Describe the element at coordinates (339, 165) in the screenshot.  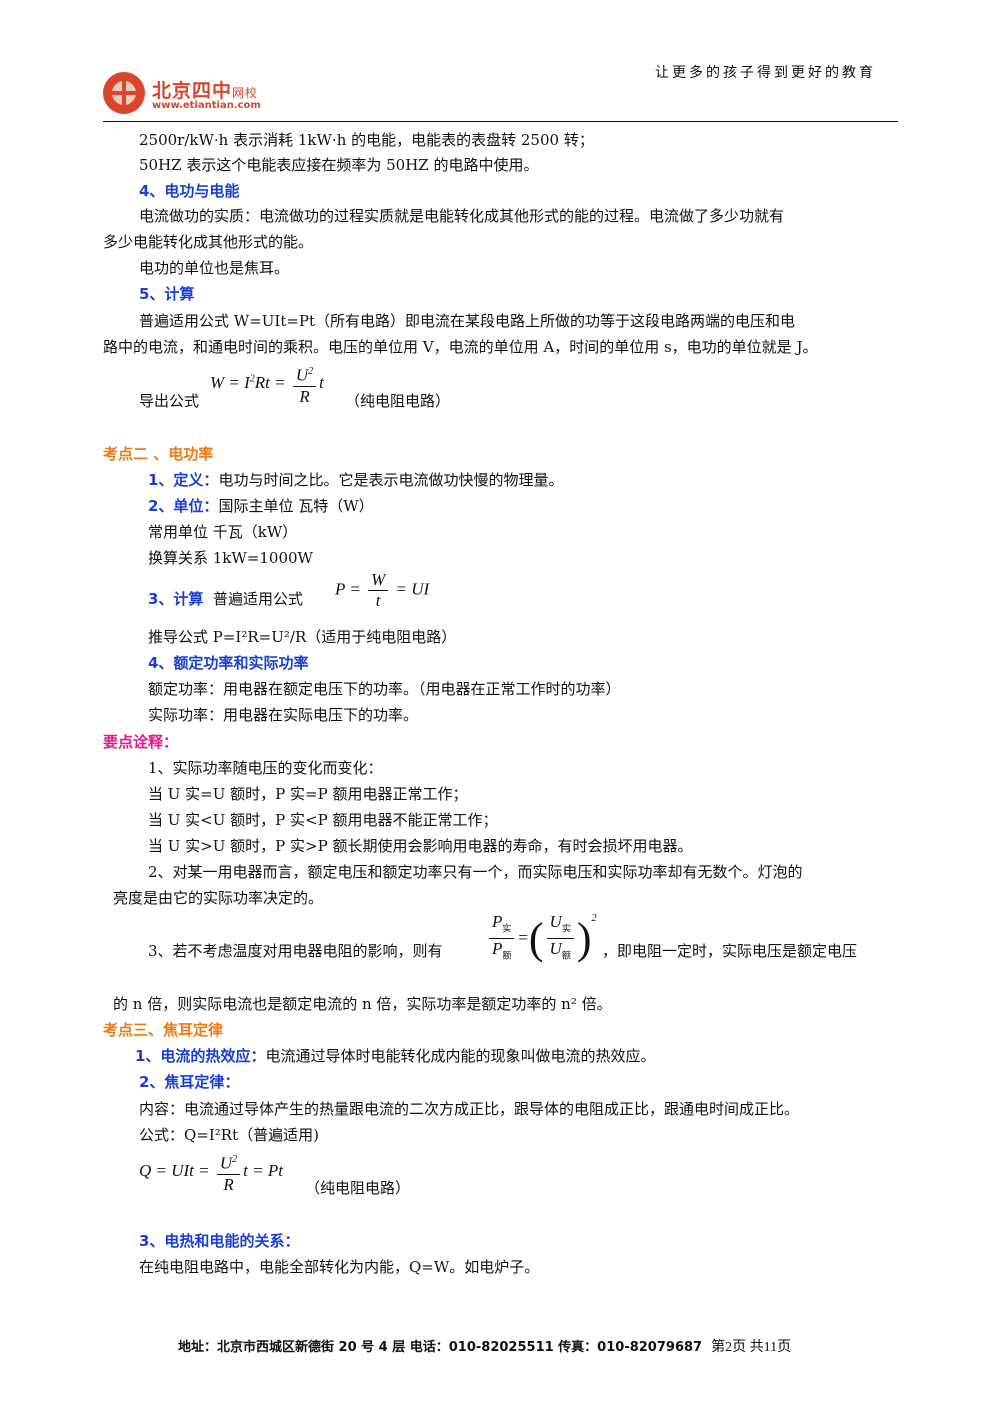
I see `text-line: 50HZ 表示这个电能表应接在频率为 50HZ 的电路中使用。` at that location.